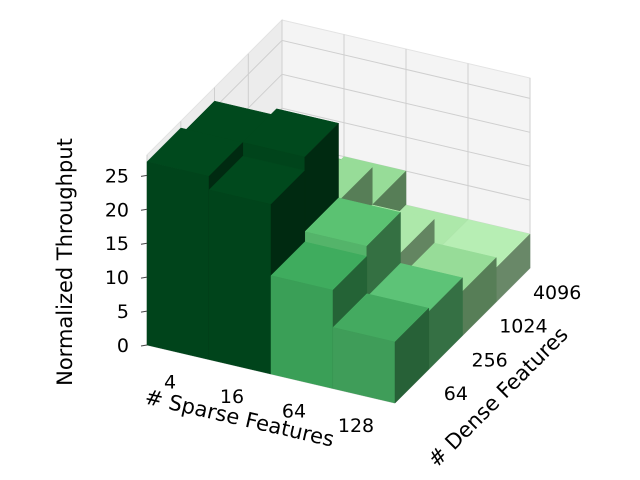  What do you see at coordinates (123, 312) in the screenshot?
I see `z-tick-label: 5` at bounding box center [123, 312].